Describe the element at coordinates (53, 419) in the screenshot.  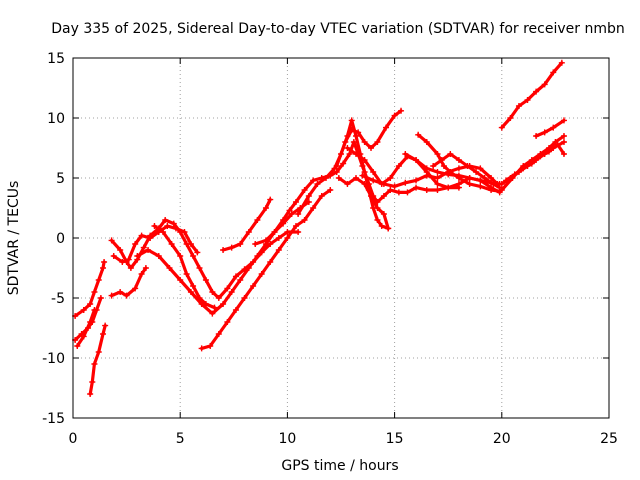
I see `y-tick-label-0: -15` at that location.